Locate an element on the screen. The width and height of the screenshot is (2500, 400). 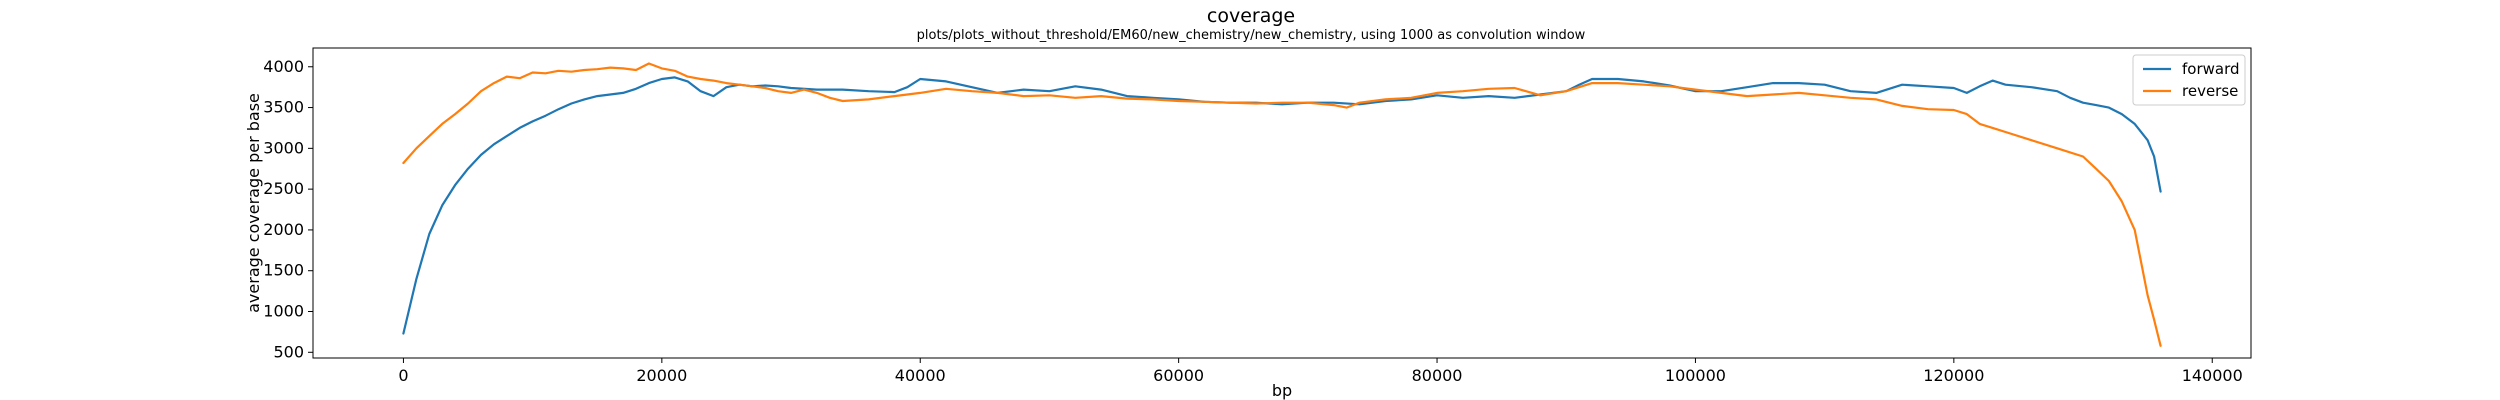
legend-frame is located at coordinates (2189, 80).